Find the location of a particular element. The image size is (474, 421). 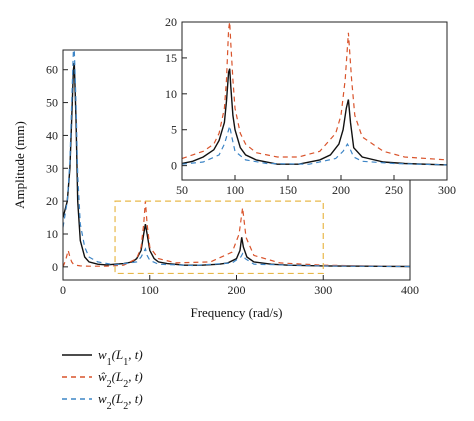

inset-ytick-label-4: 20 is located at coordinates (171, 22).